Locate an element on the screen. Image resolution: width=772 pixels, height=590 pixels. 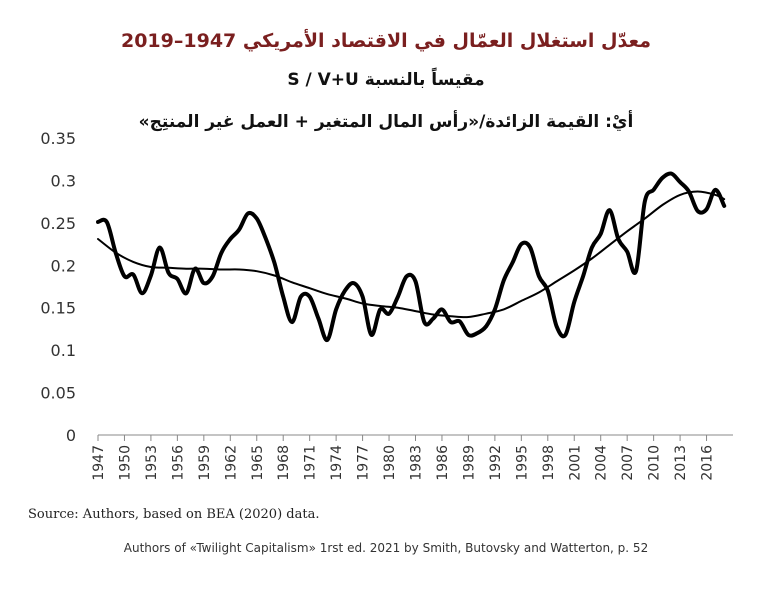
x-tick-label: 1956 is located at coordinates (178, 463).